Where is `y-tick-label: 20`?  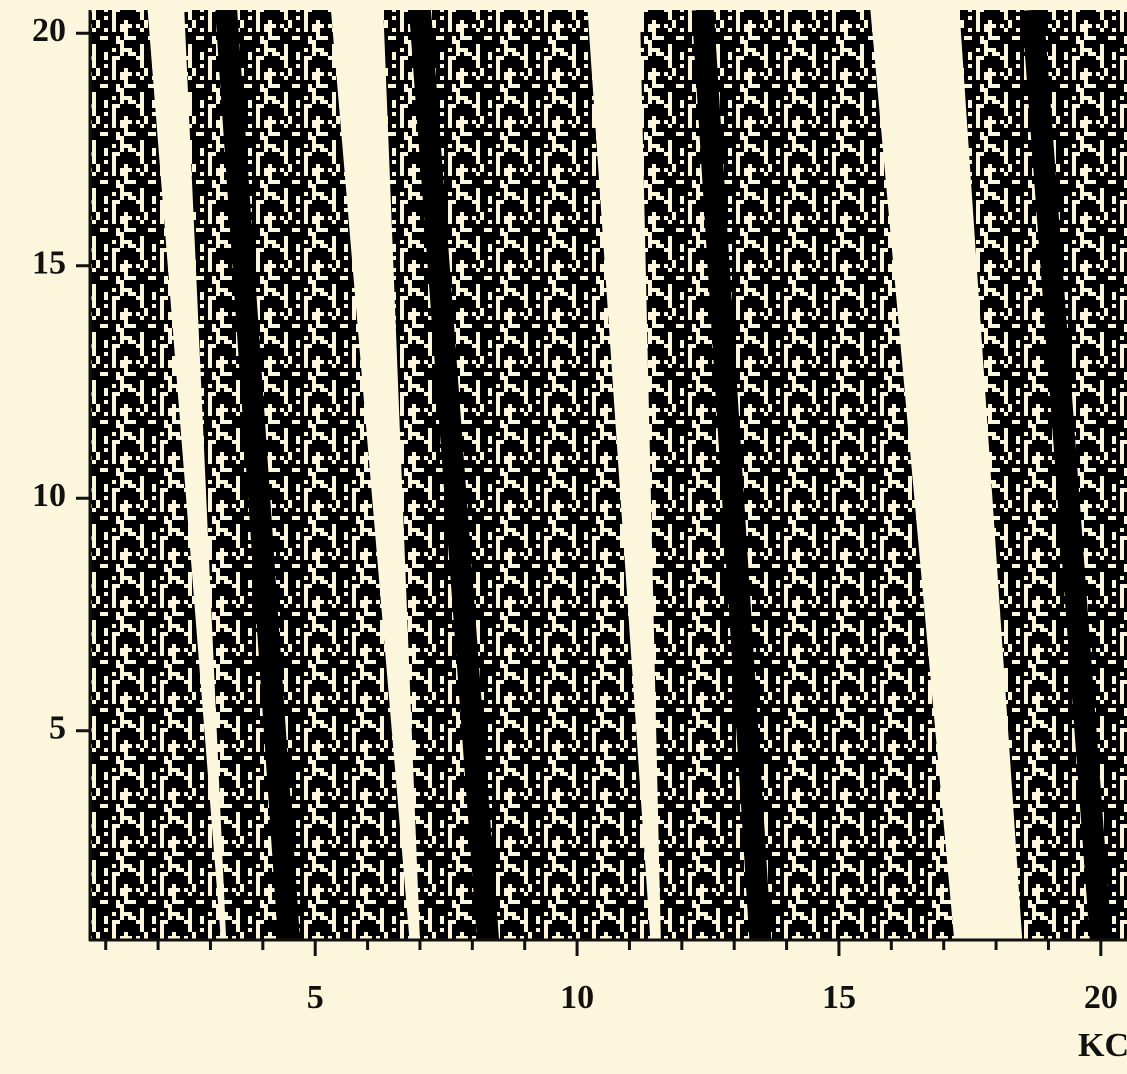
y-tick-label: 20 is located at coordinates (49, 30).